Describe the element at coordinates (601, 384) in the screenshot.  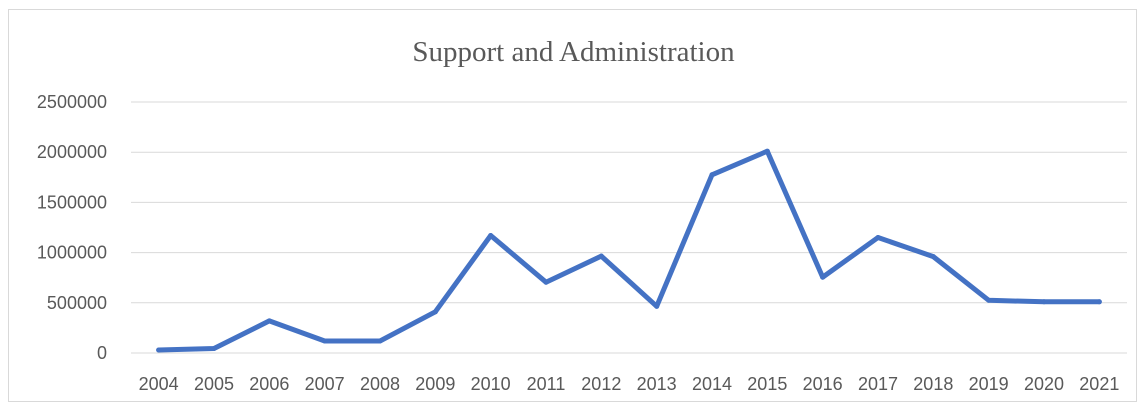
I see `x-tick-label: 2012` at that location.